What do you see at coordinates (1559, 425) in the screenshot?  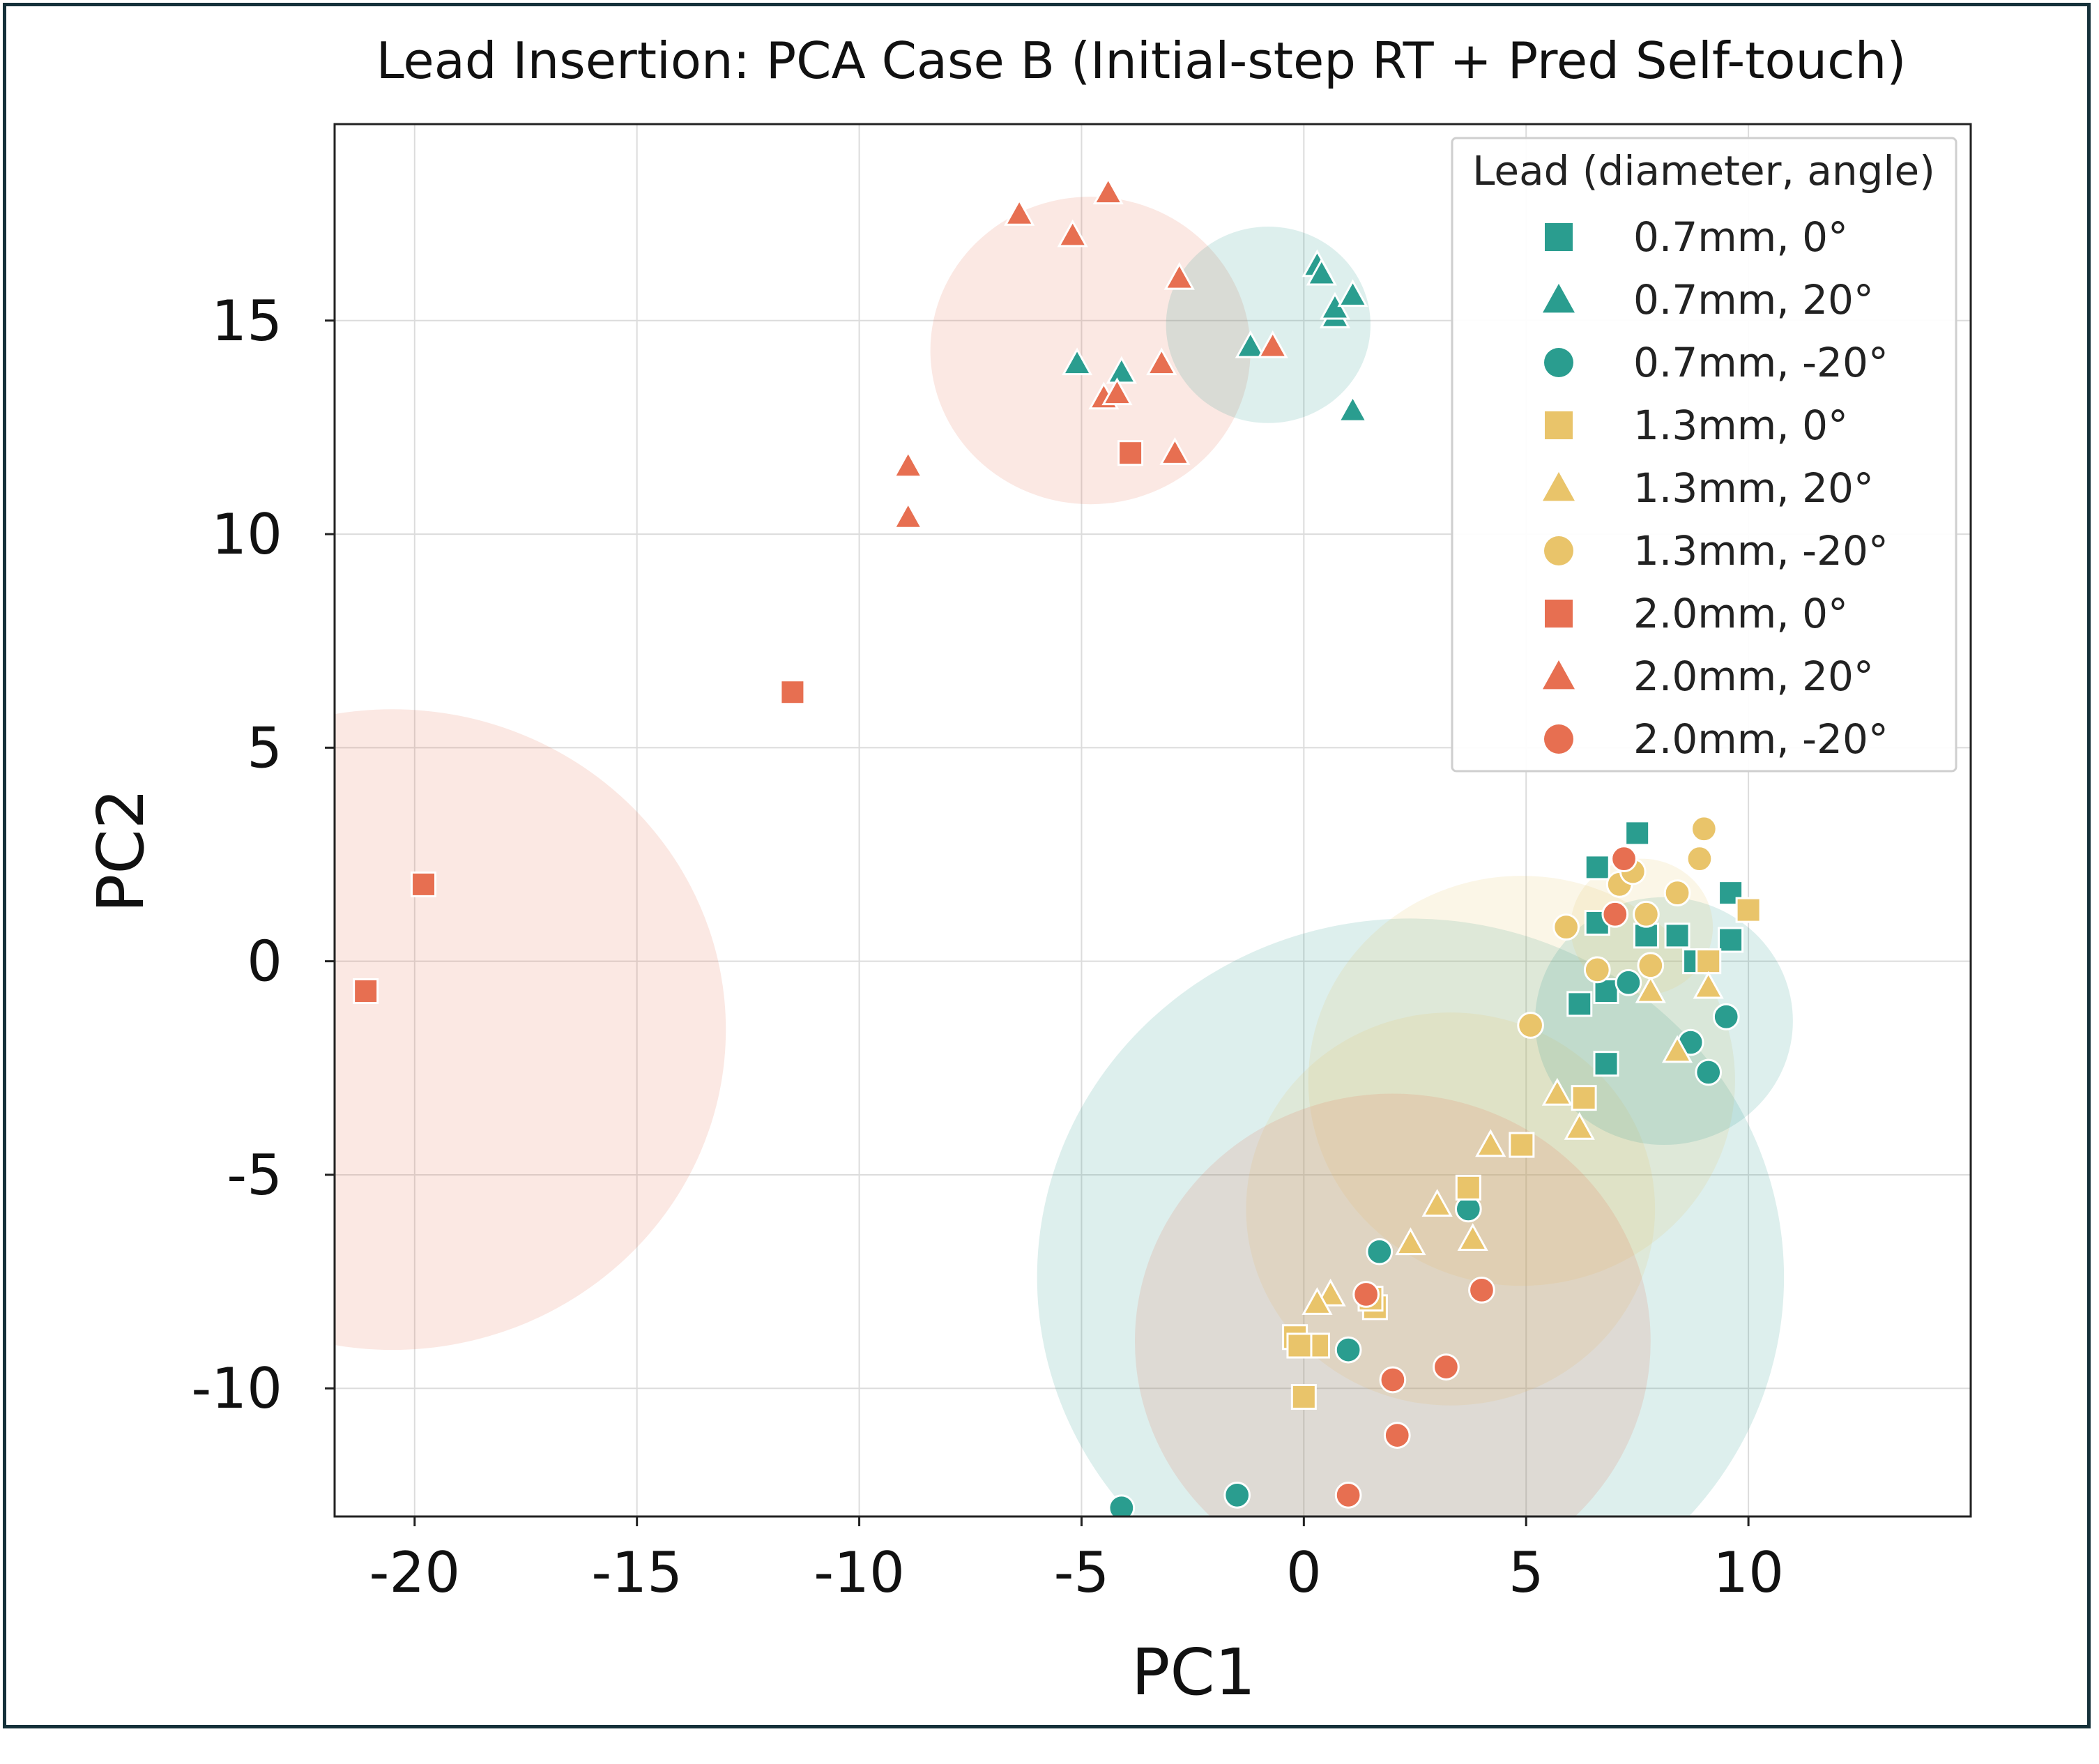 I see `legend-marker-1p3mm-0deg` at bounding box center [1559, 425].